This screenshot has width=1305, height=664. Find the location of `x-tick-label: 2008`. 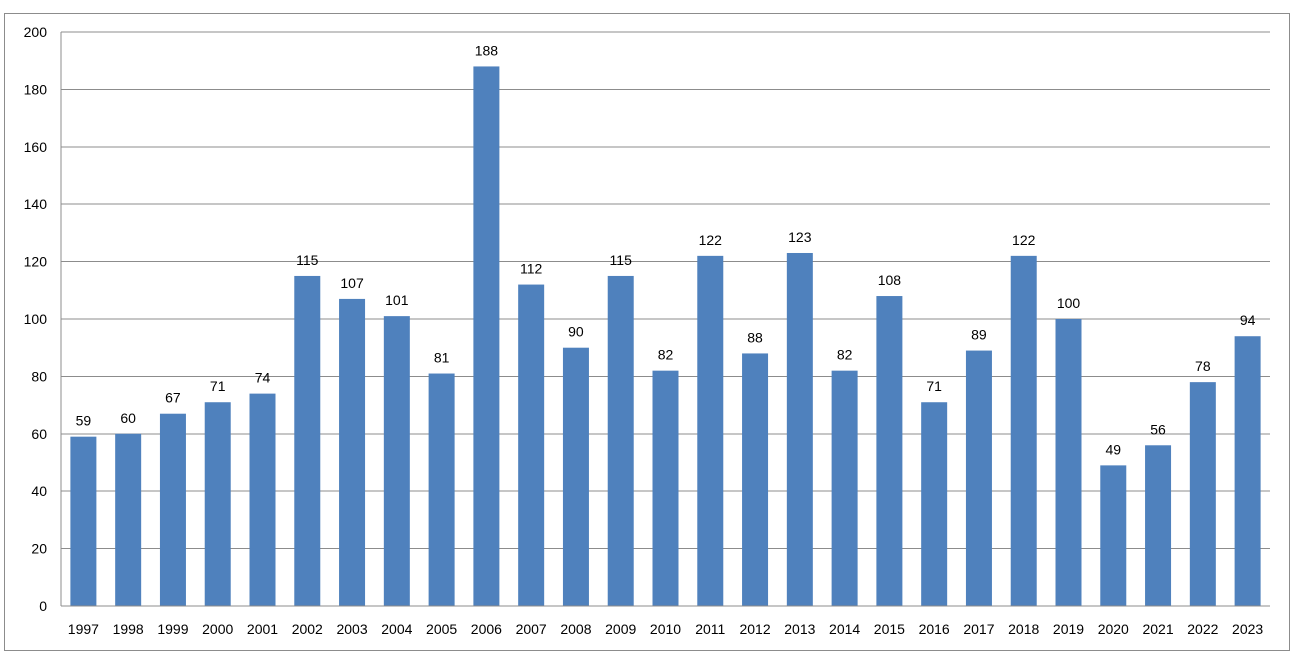

x-tick-label: 2008 is located at coordinates (575, 629).